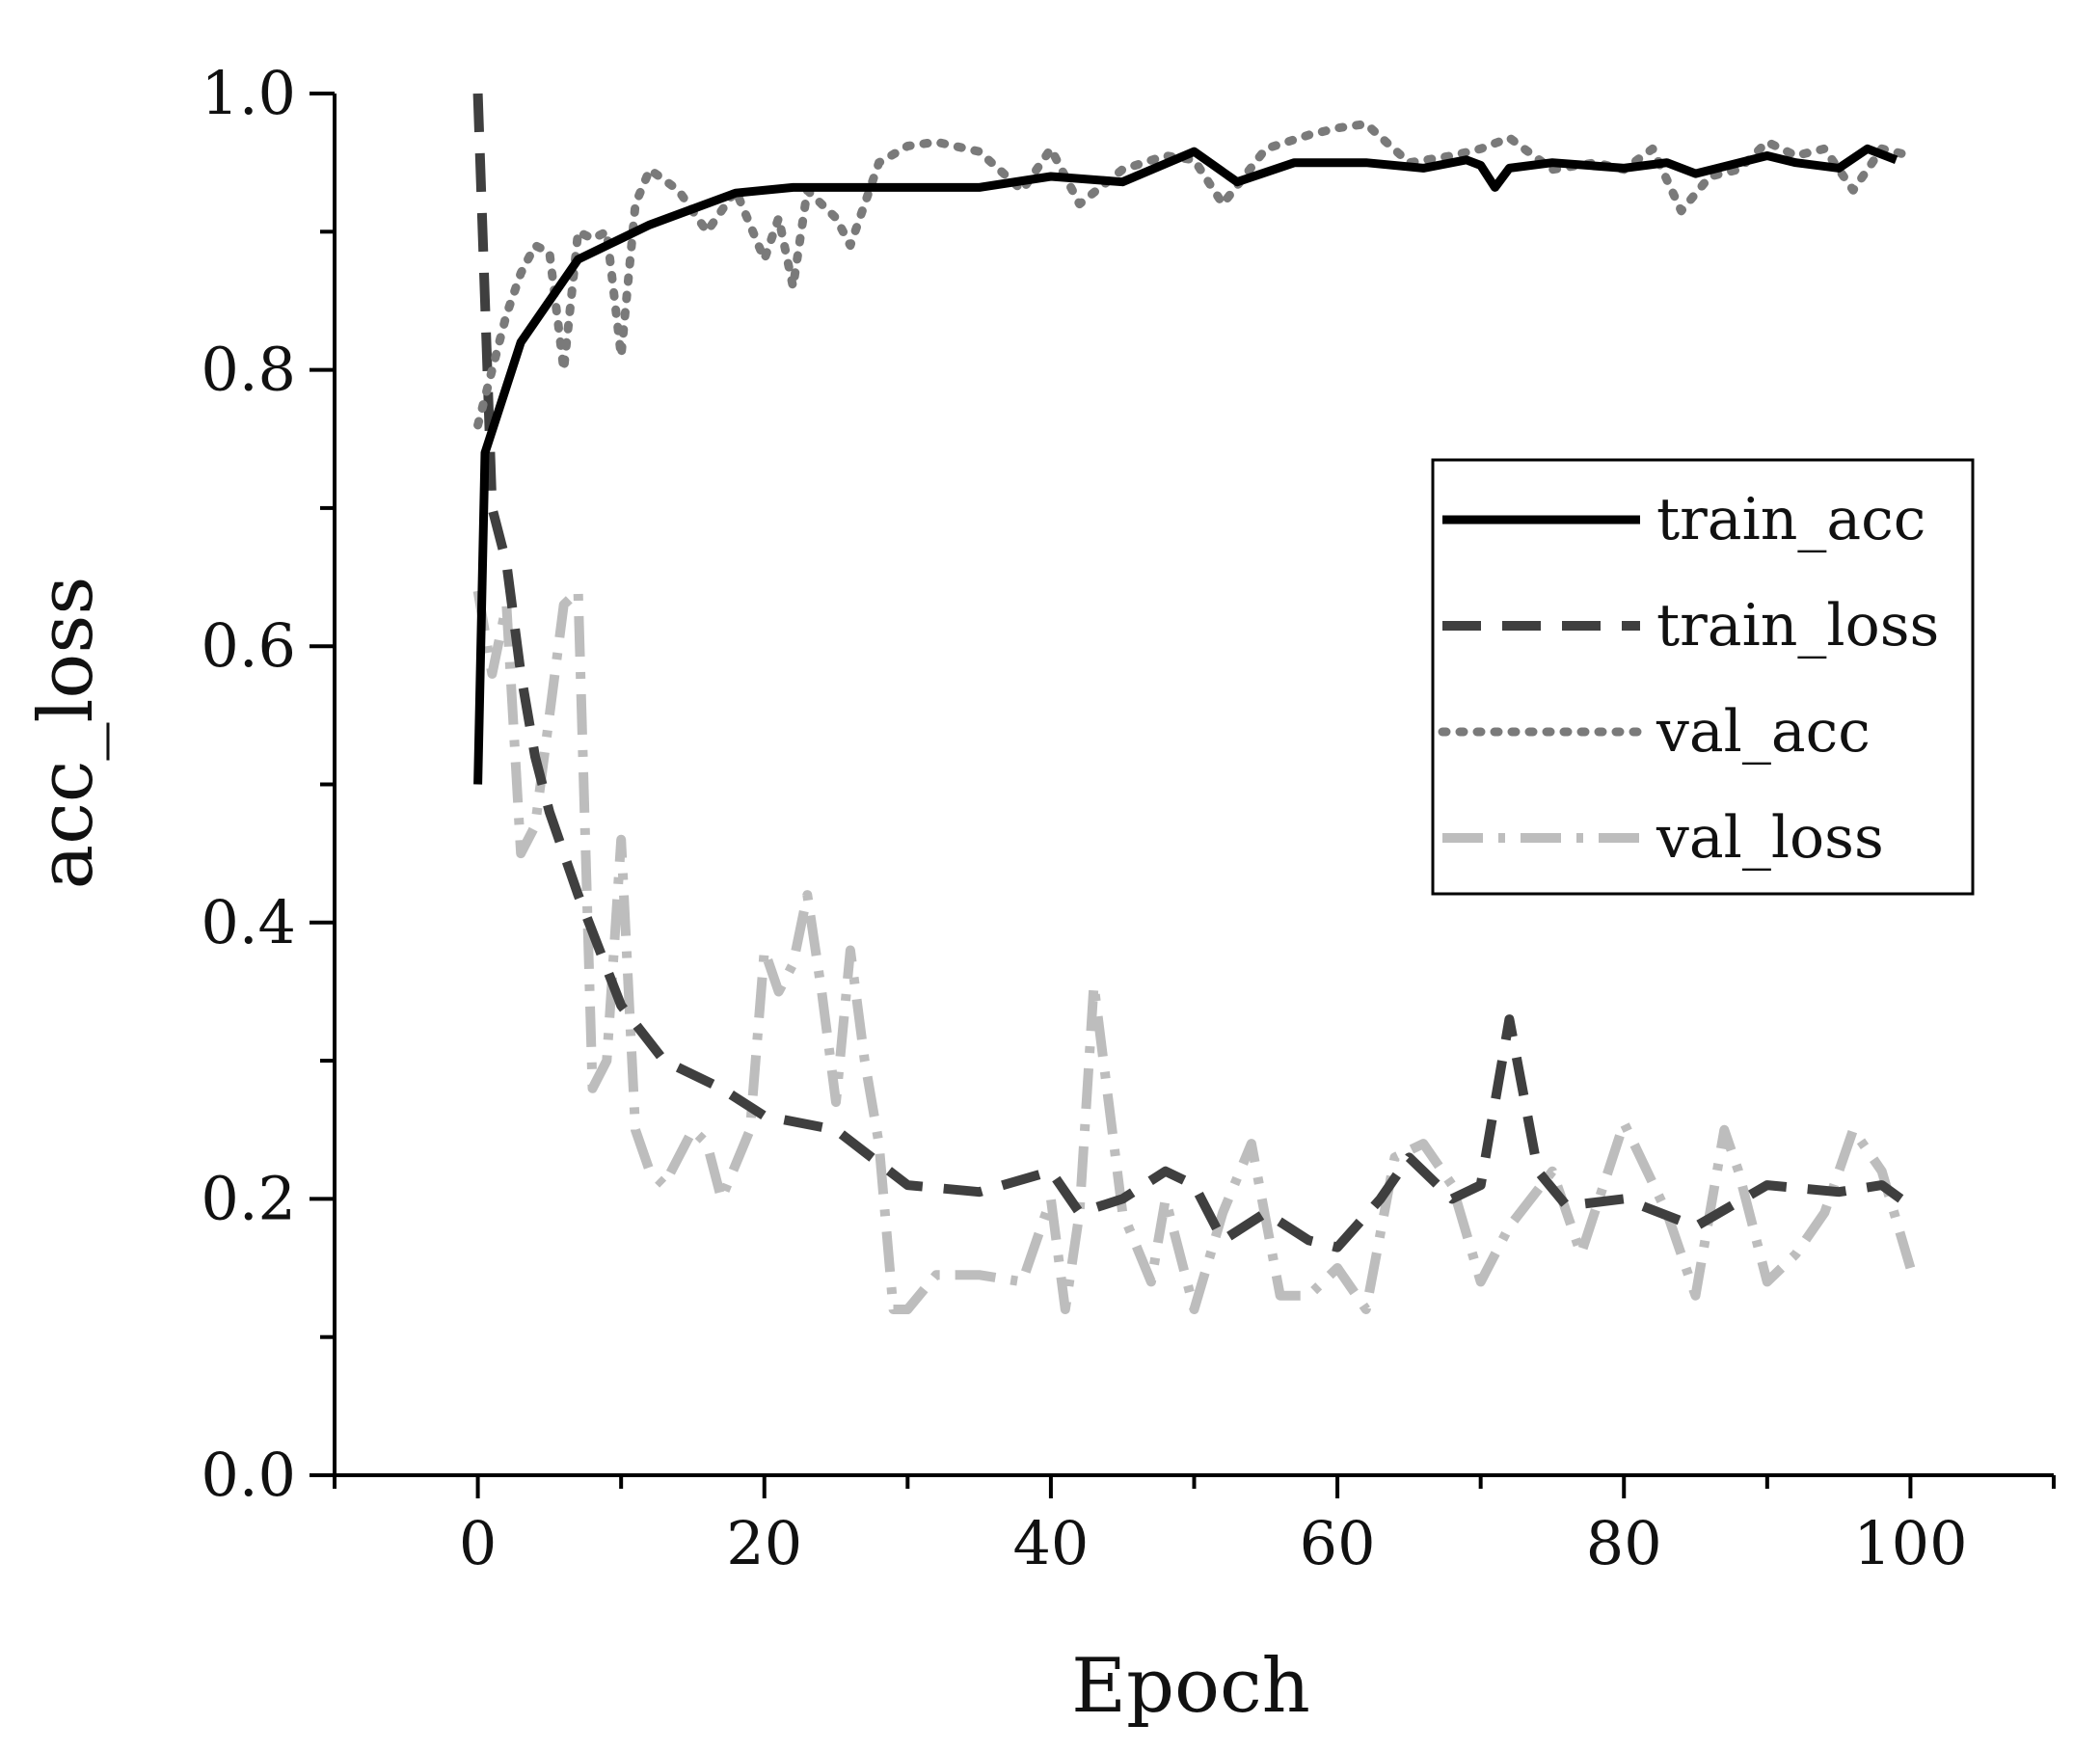 This screenshot has width=2100, height=1751. What do you see at coordinates (248, 1475) in the screenshot?
I see `y-tick-label: 0.0` at bounding box center [248, 1475].